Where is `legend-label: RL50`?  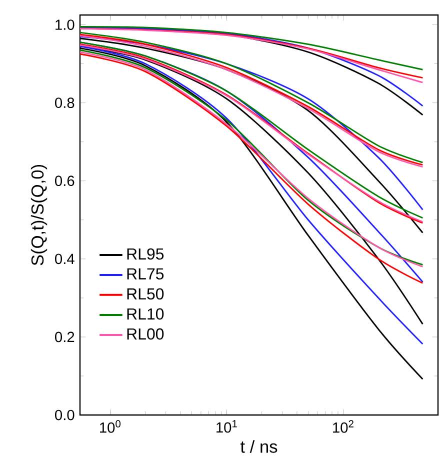
legend-label: RL50 is located at coordinates (145, 294).